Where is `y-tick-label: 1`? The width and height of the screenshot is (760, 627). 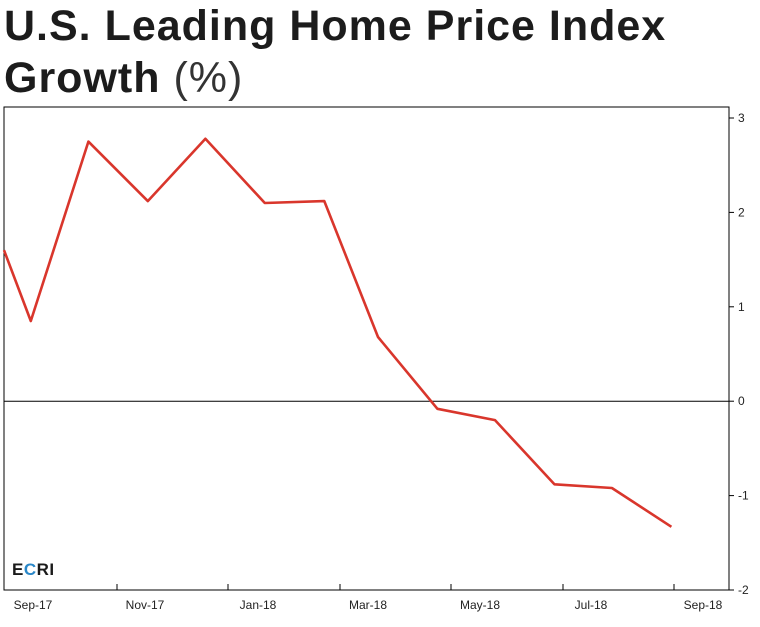 y-tick-label: 1 is located at coordinates (741, 307).